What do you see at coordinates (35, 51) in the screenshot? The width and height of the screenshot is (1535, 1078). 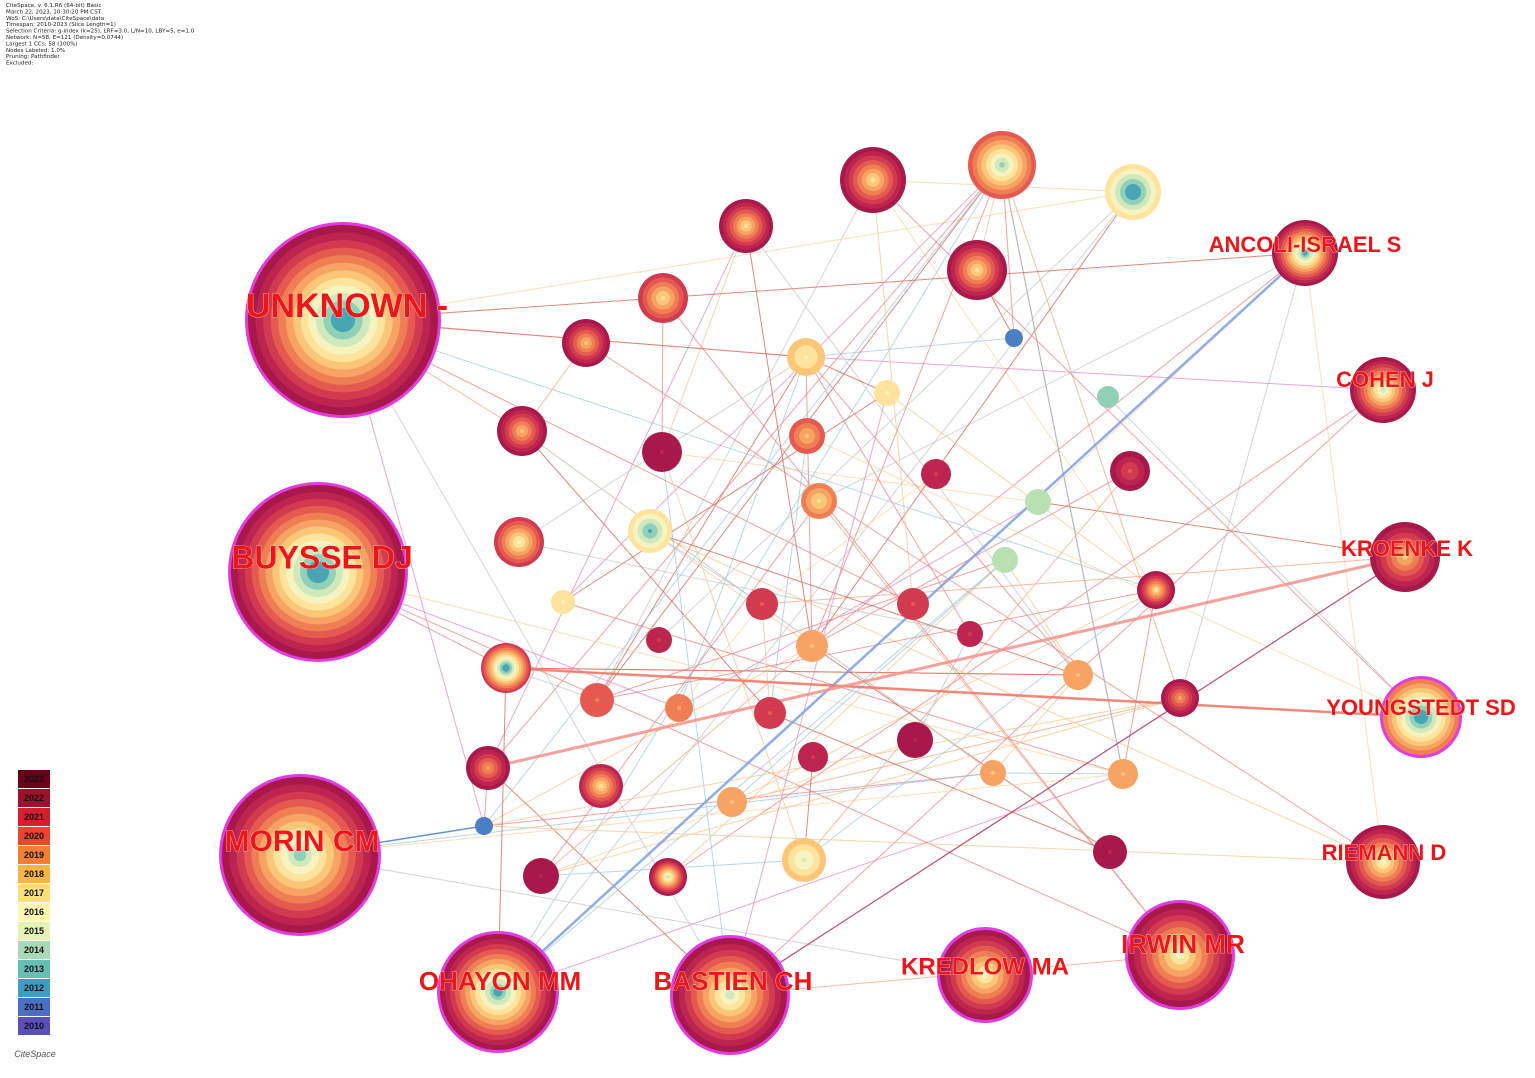 I see `header-line: Nodes Labeled: 1.0%` at bounding box center [35, 51].